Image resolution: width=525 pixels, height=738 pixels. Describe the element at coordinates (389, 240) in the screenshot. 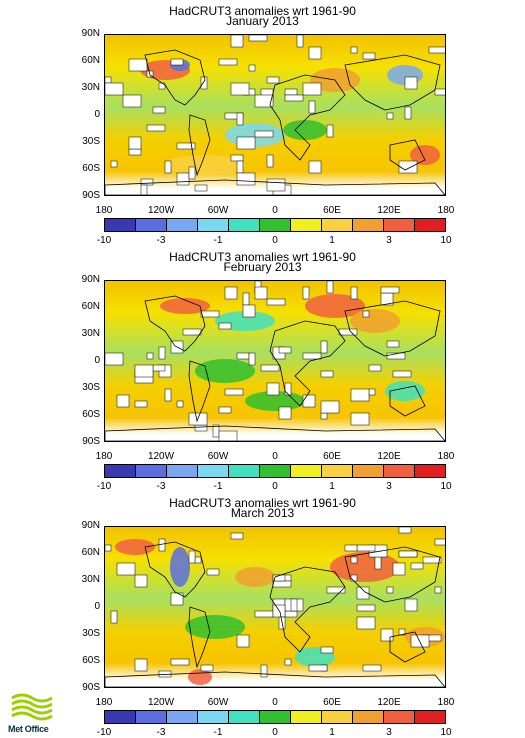

I see `colorbar-label: 3` at that location.